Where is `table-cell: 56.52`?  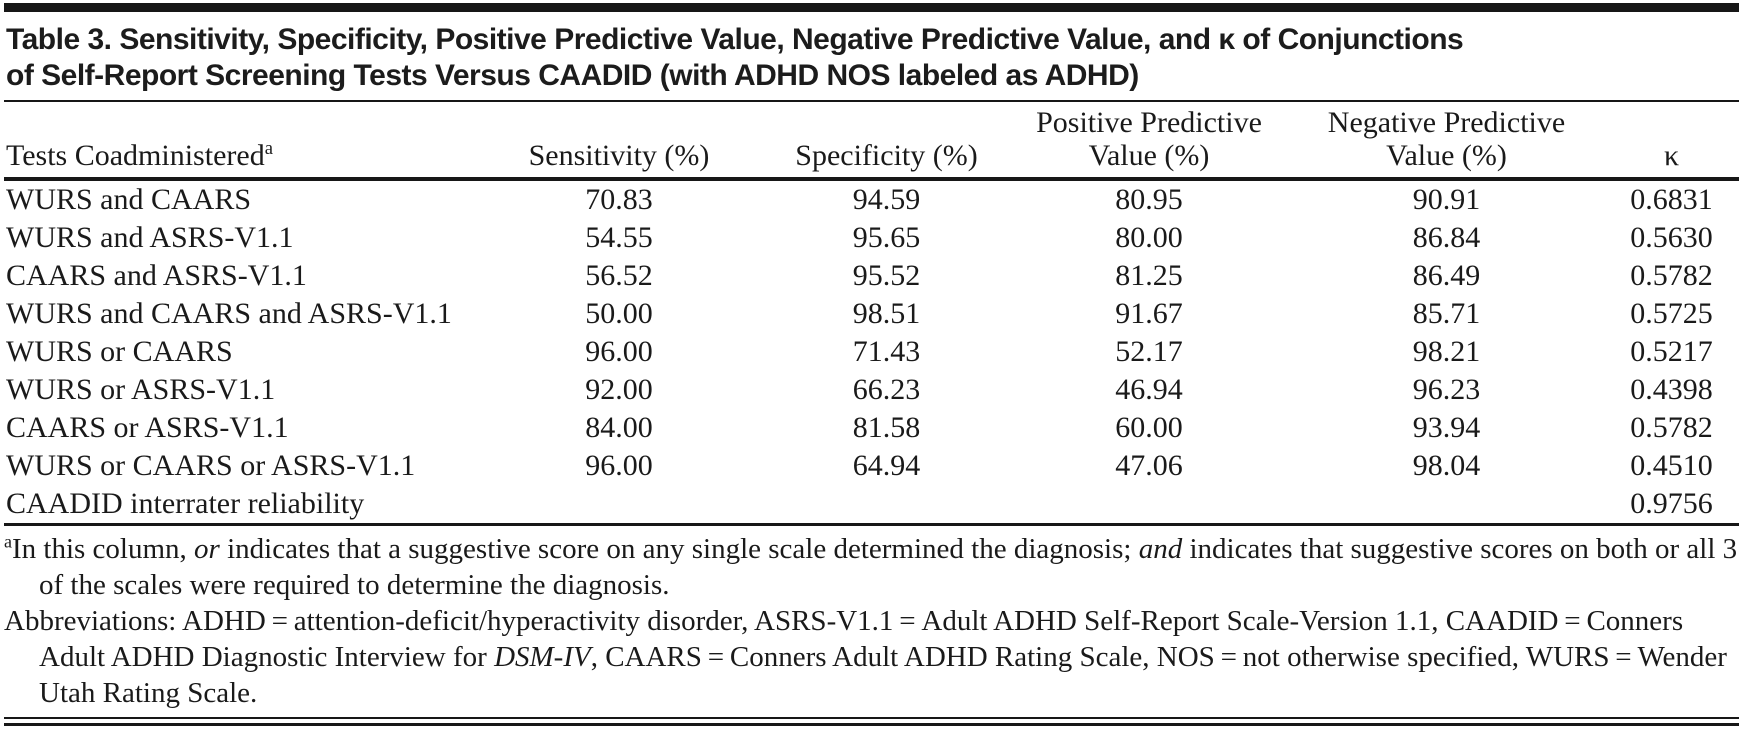 table-cell: 56.52 is located at coordinates (619, 275).